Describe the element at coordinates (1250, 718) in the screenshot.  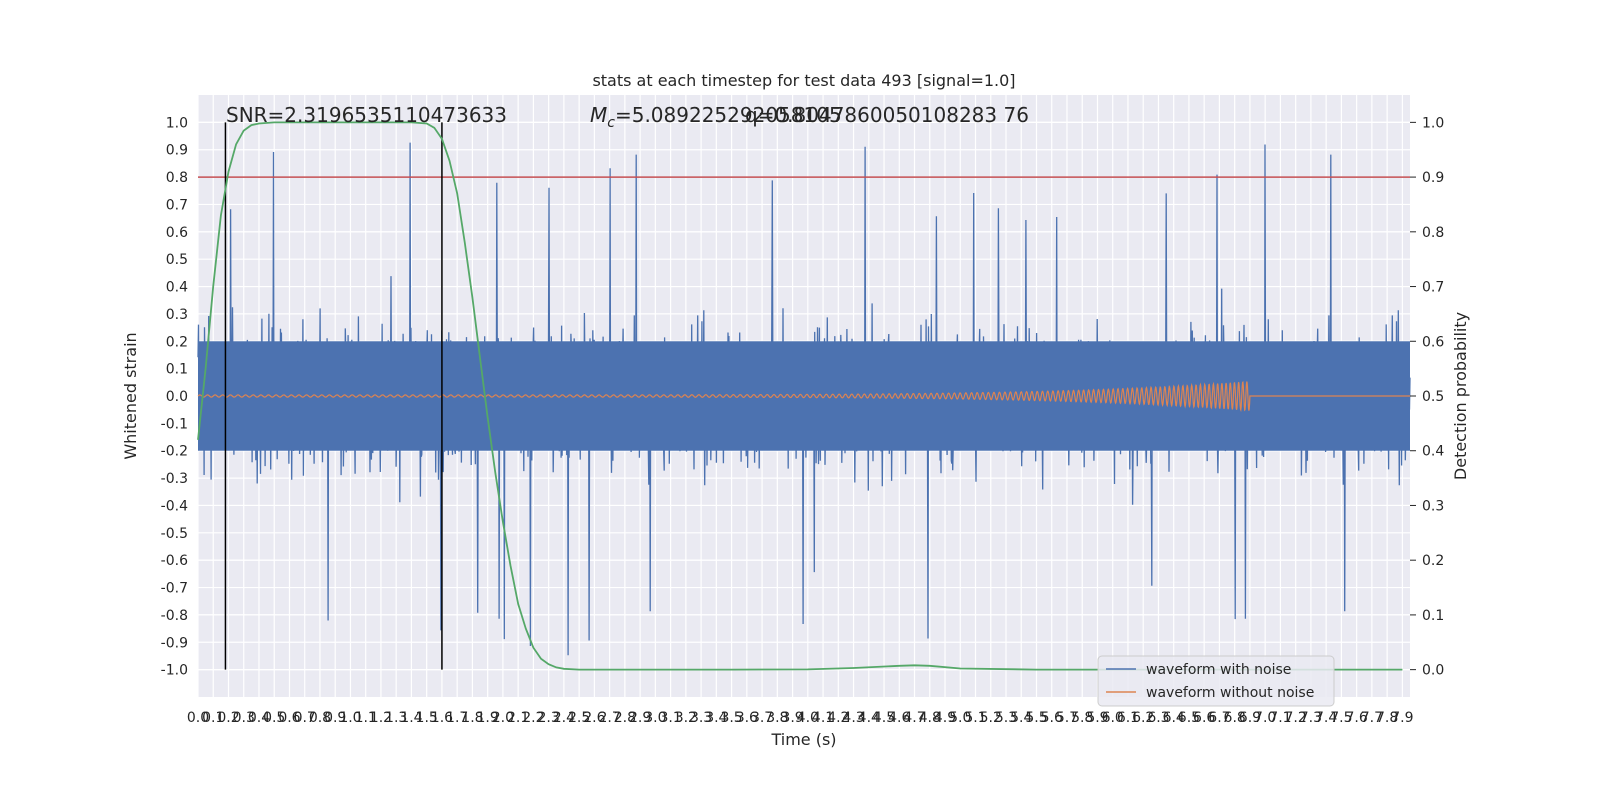
I see `x-tick-label: 6.9` at that location.